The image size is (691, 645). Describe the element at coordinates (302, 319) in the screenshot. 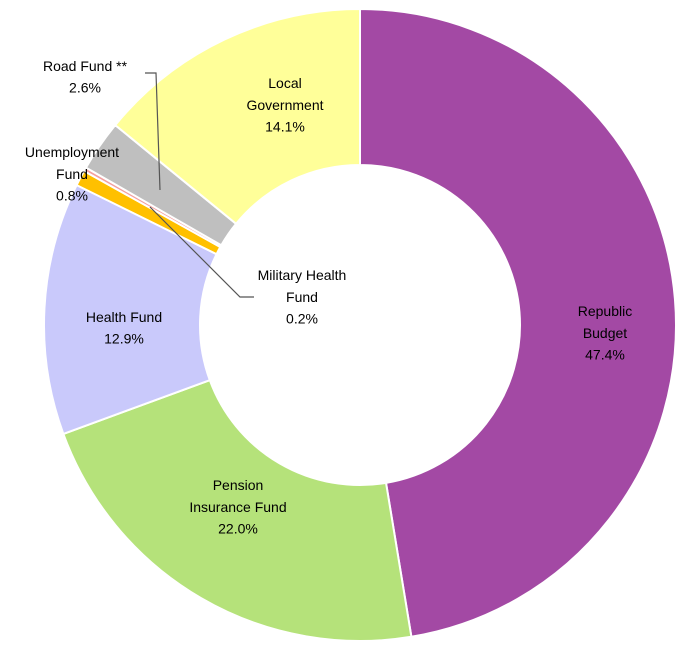

I see `segment-value-label: 0.2%` at that location.